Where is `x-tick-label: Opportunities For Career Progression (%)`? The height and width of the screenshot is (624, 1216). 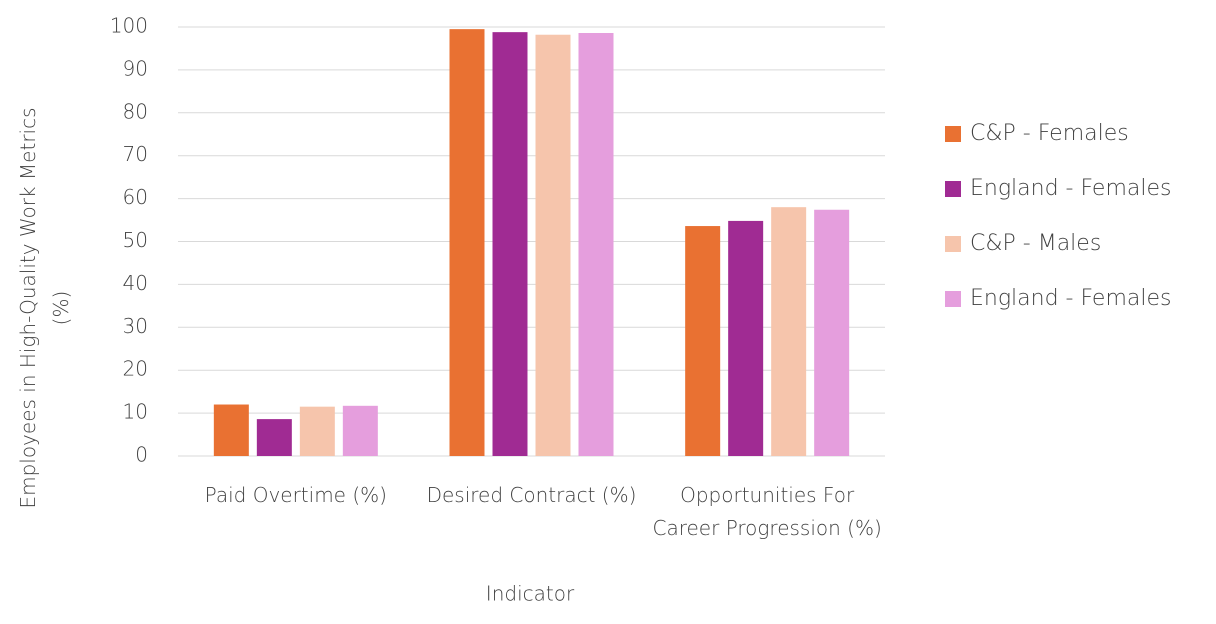 x-tick-label: Opportunities For Career Progression (%) is located at coordinates (767, 511).